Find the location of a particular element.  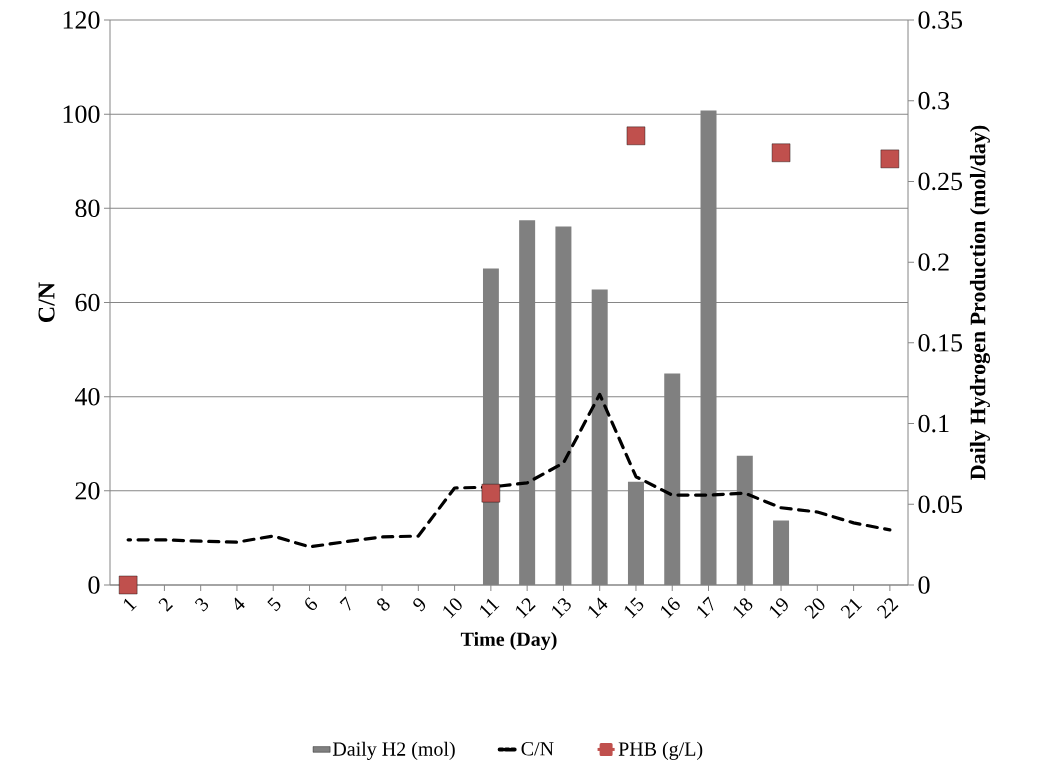

y2-axis-title: Daily Hydrogen Production (mol/day) is located at coordinates (980, 302).